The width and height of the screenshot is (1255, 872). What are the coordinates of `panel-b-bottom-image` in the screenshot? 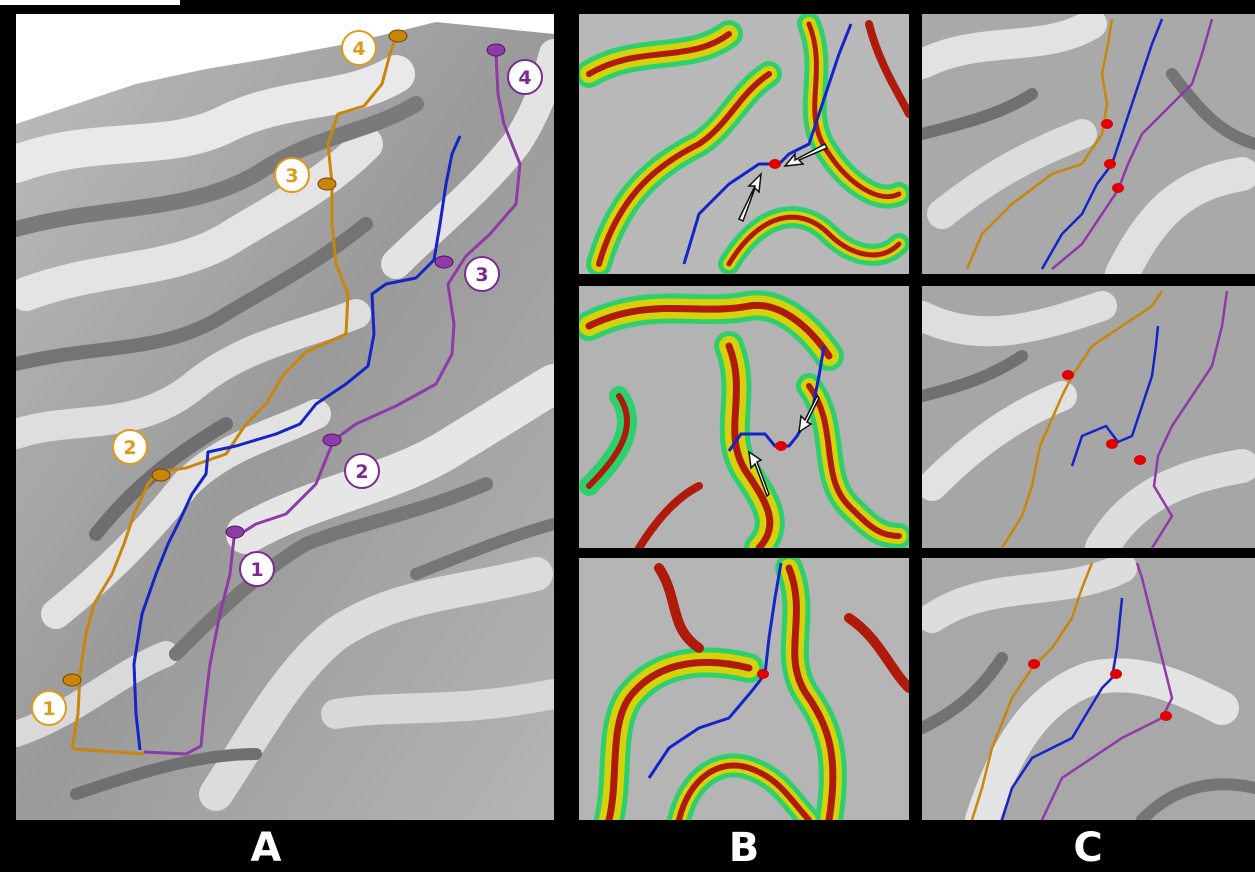 It's located at (744, 689).